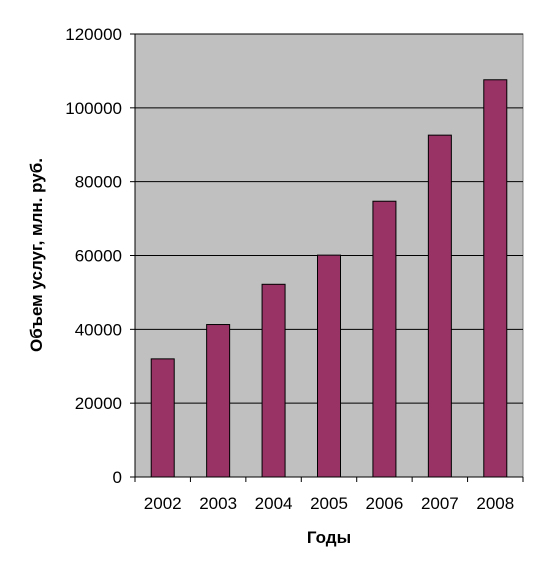 The image size is (541, 574). Describe the element at coordinates (93, 108) in the screenshot. I see `y-tick-label: 100000` at that location.